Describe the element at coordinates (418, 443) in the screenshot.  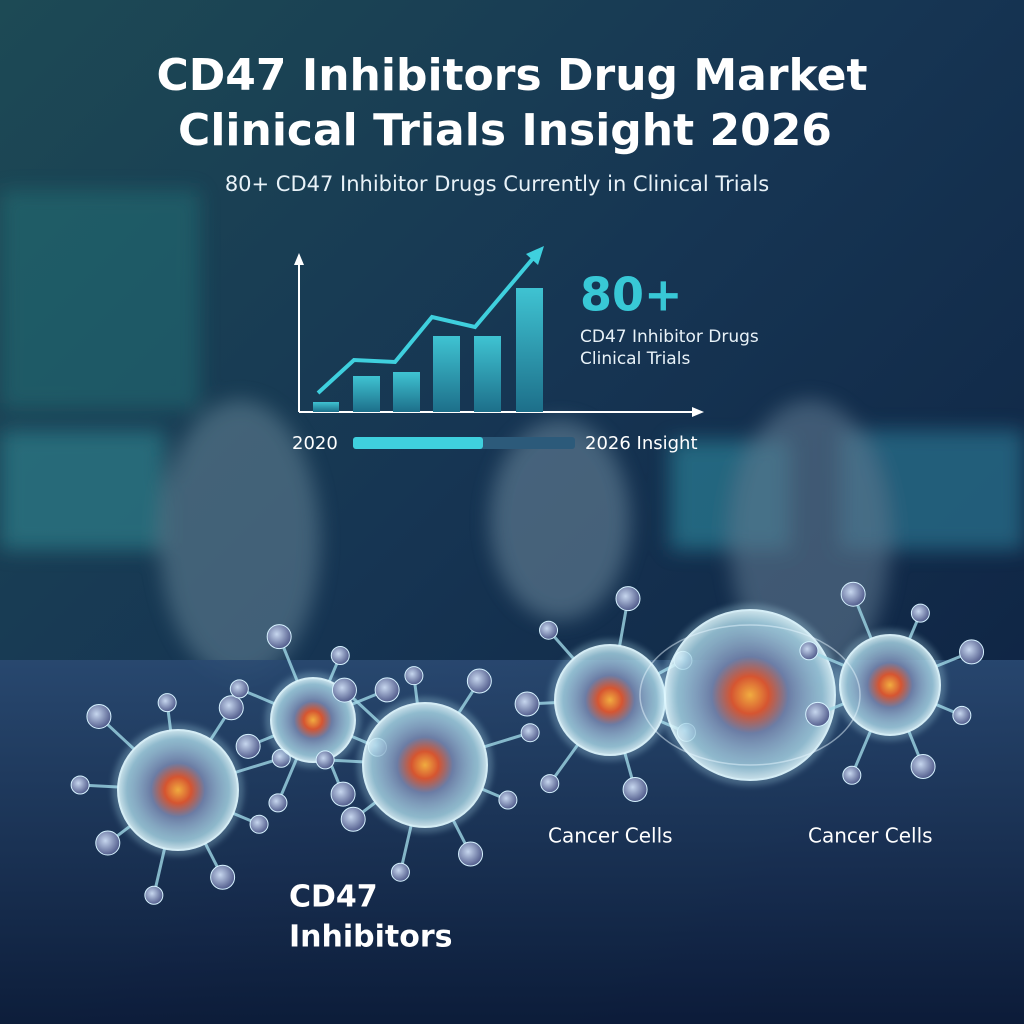
I see `timeline-progress` at that location.